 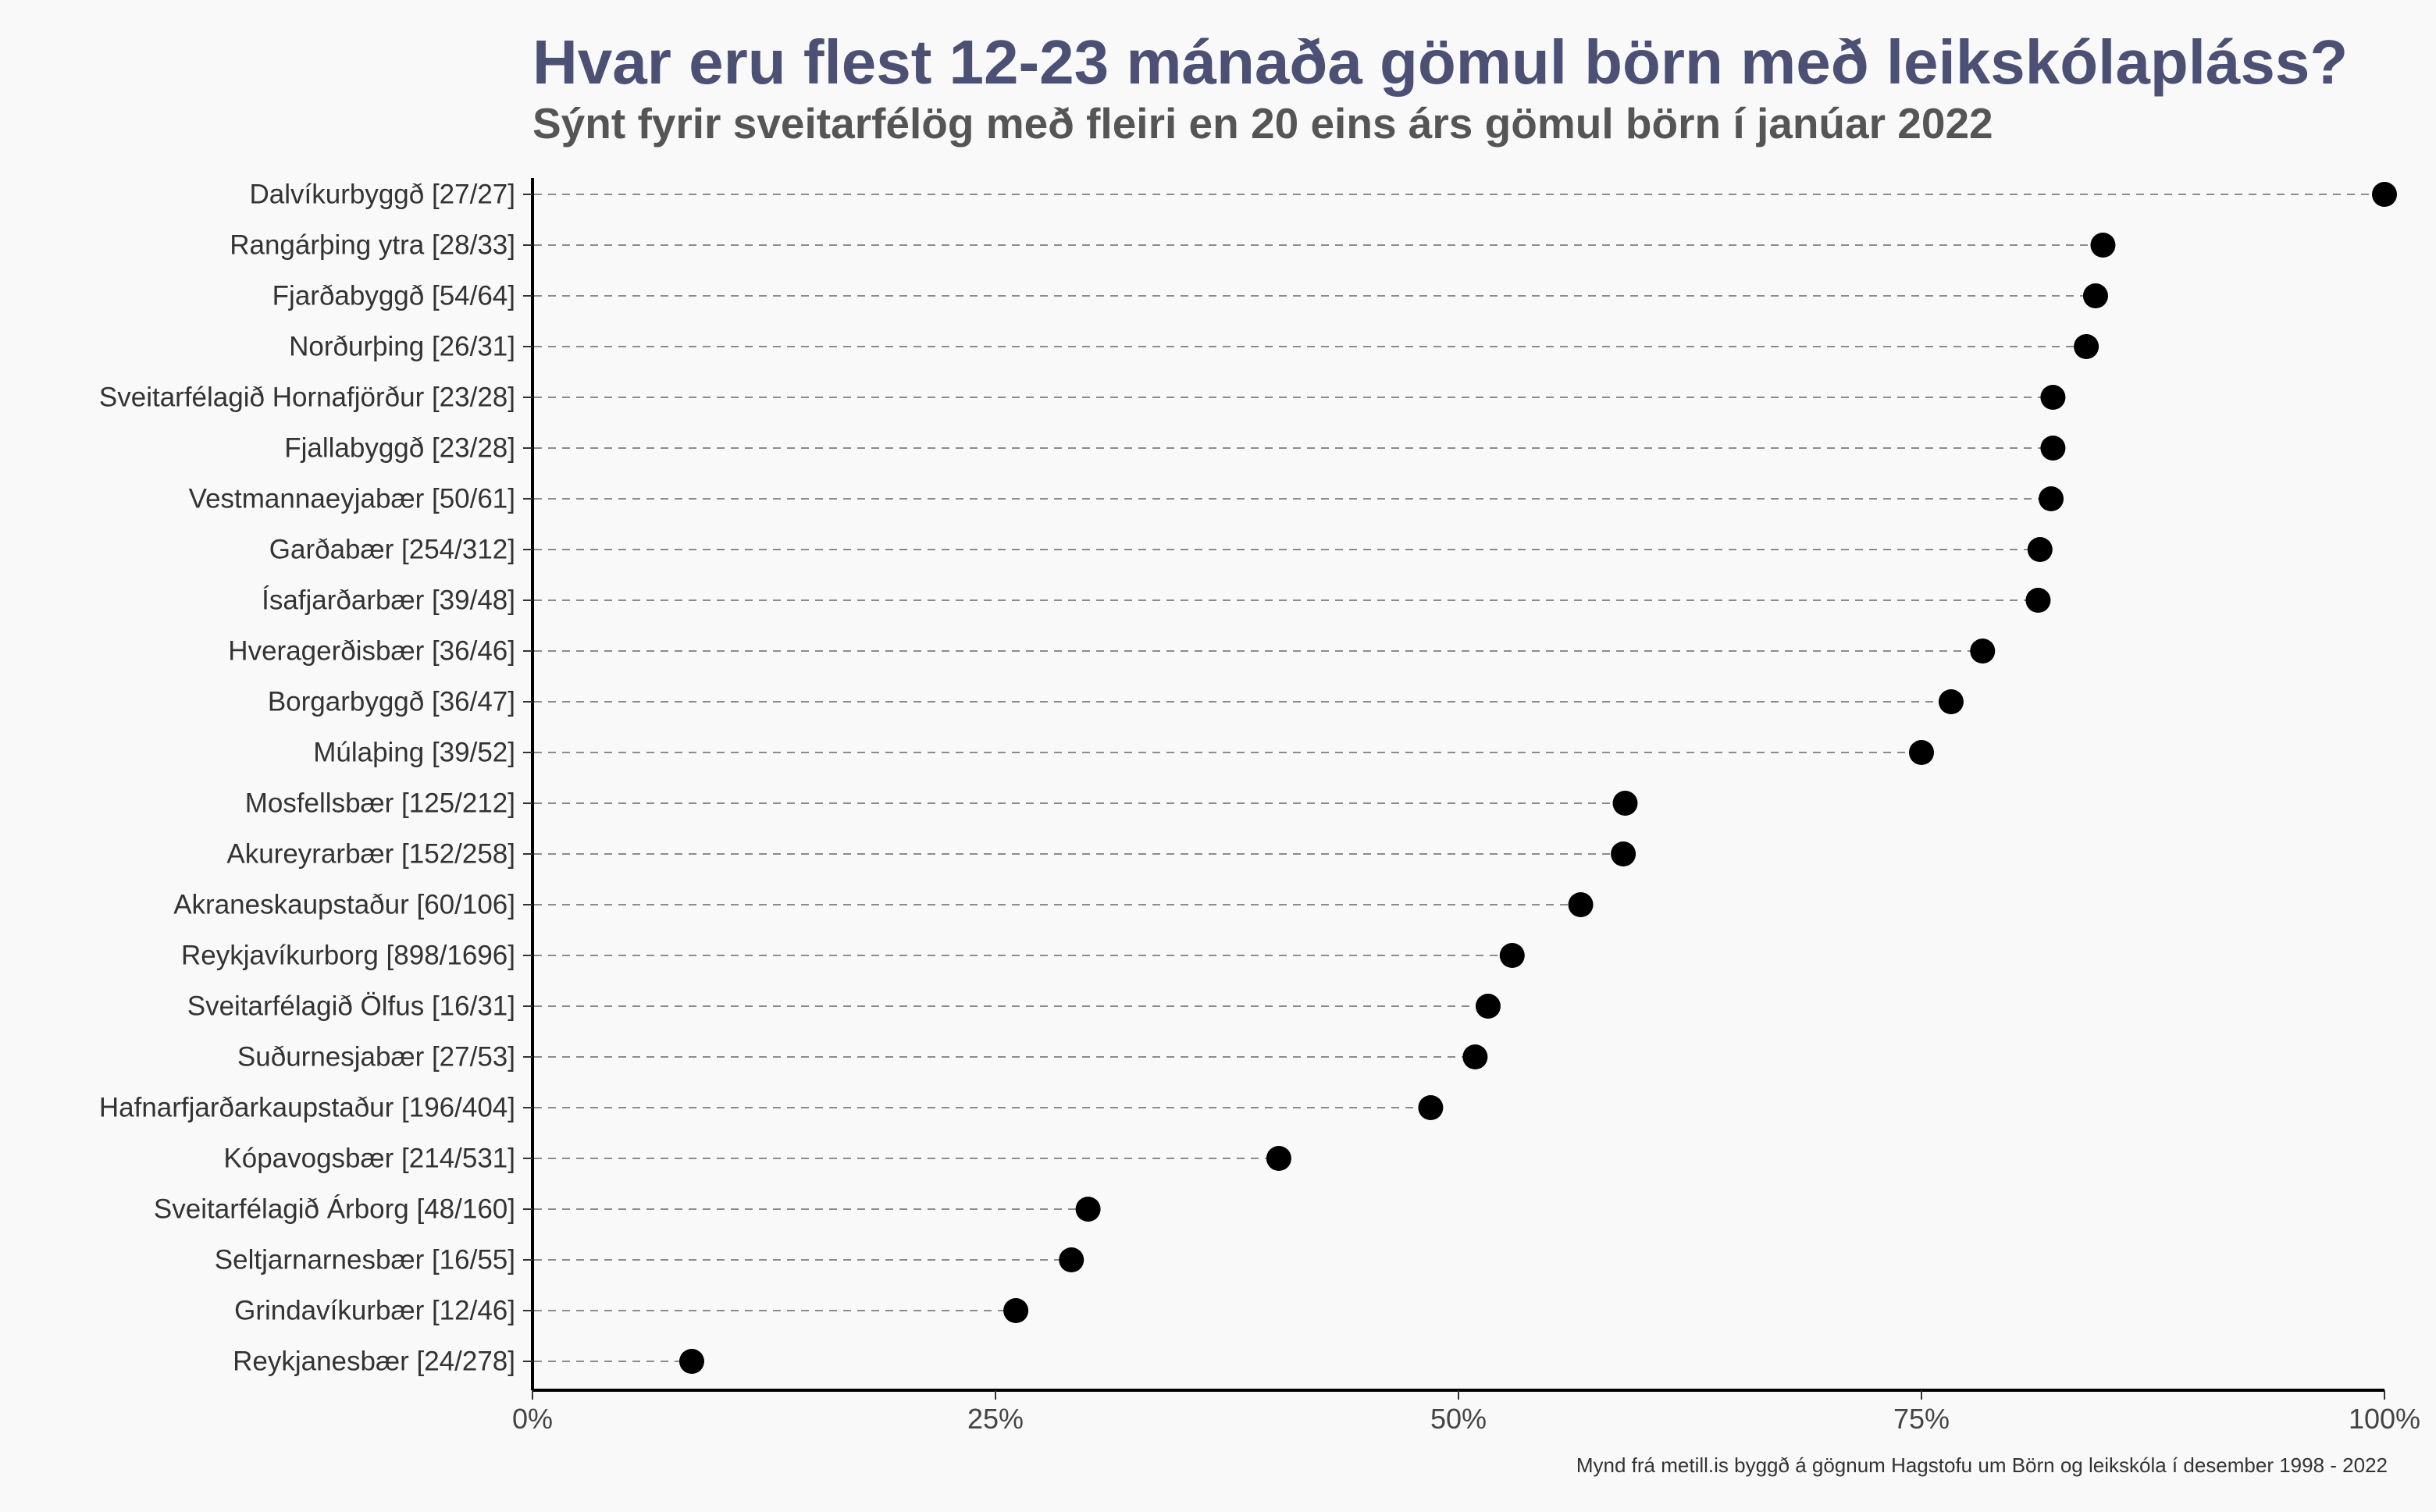 What do you see at coordinates (1458, 1419) in the screenshot?
I see `x-tick-label: 50%` at bounding box center [1458, 1419].